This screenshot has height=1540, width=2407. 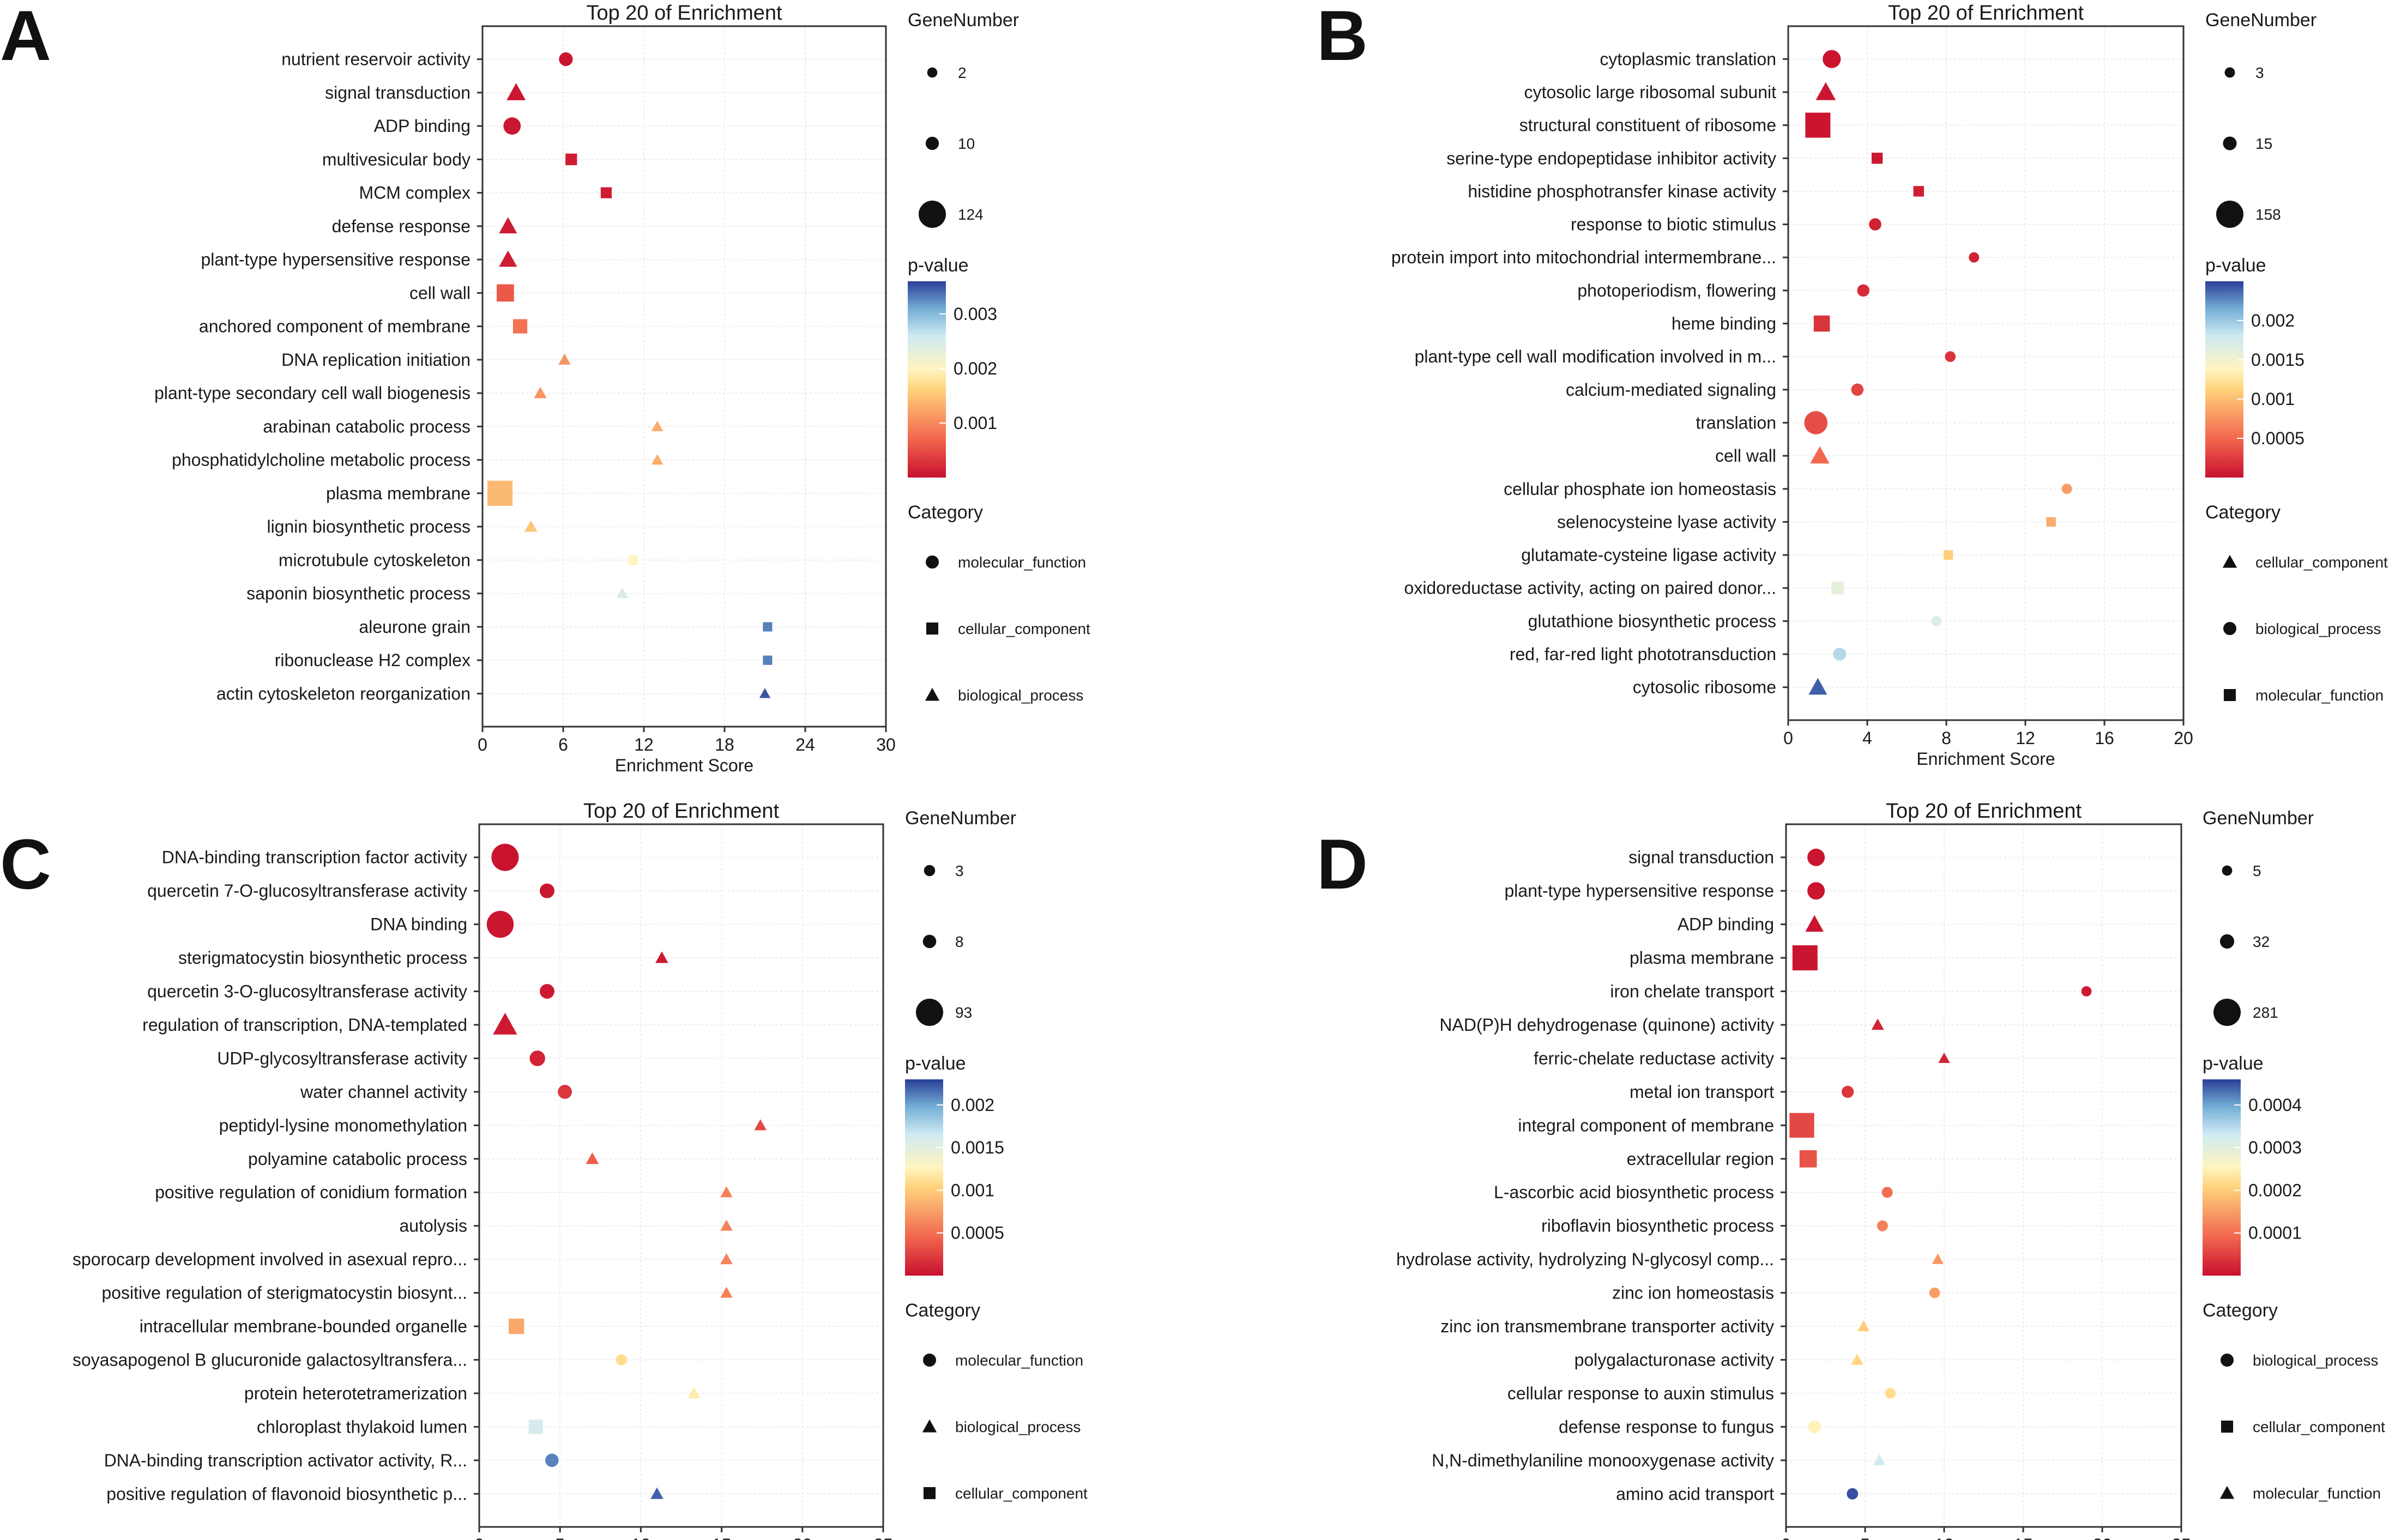 I want to click on x-tick-label: 20, so click(x=2184, y=738).